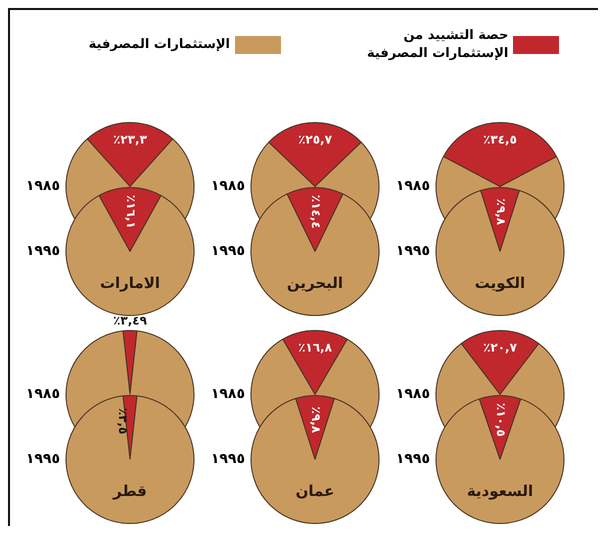 Image resolution: width=606 pixels, height=534 pixels. What do you see at coordinates (315, 139) in the screenshot?
I see `data-label: ٪٢٥,٧` at bounding box center [315, 139].